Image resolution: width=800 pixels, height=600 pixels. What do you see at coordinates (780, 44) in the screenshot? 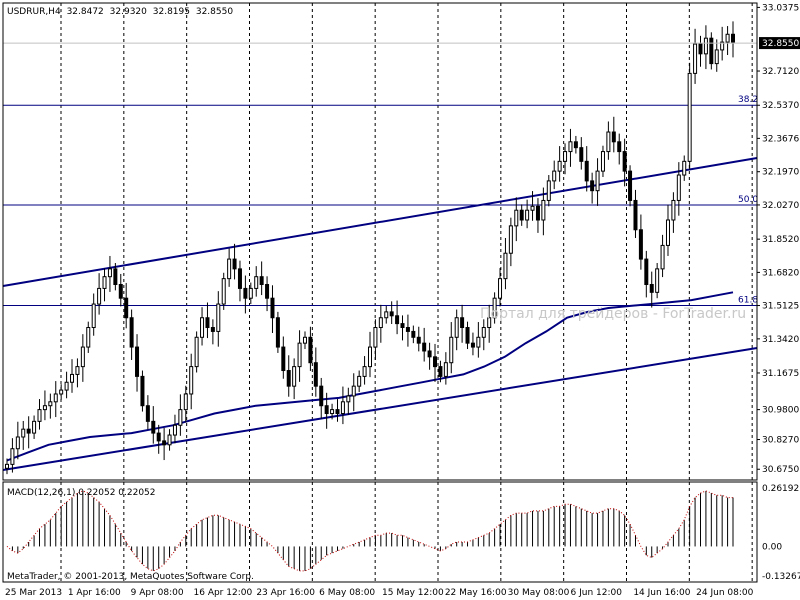
I see `current-price-label: 32.8550` at bounding box center [780, 44].